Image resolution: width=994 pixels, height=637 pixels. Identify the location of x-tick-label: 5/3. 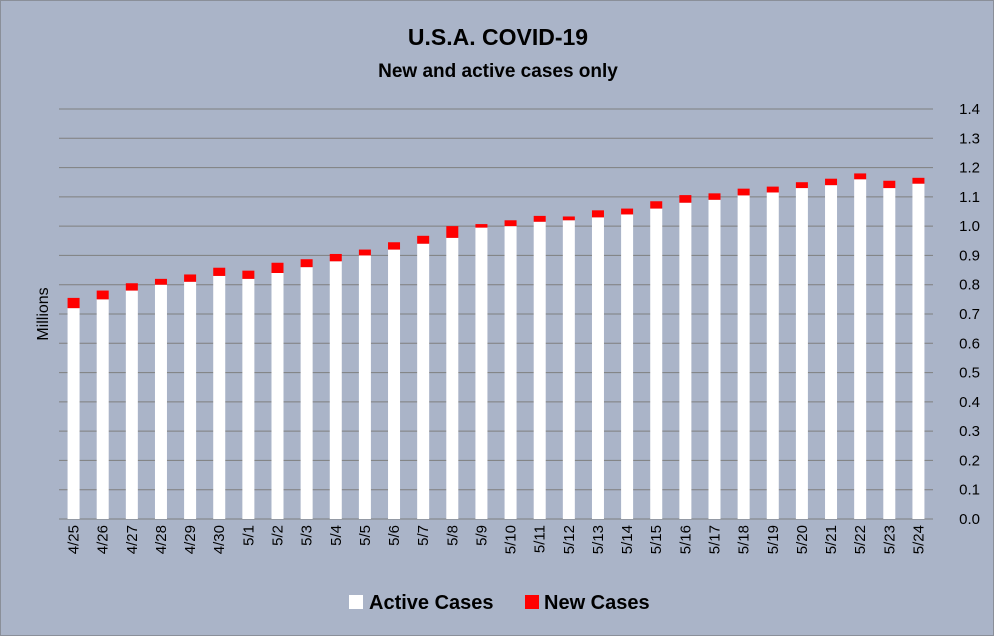
(307, 535).